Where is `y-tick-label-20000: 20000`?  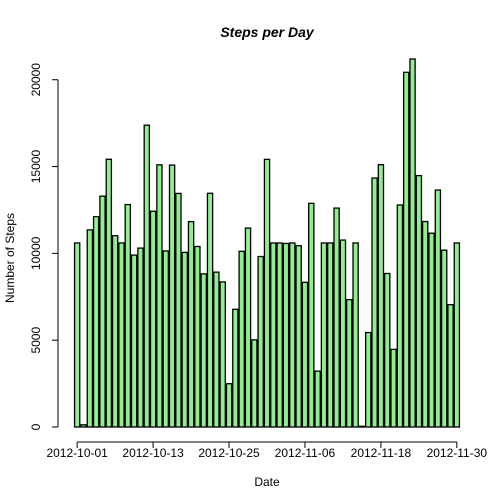 y-tick-label-20000: 20000 is located at coordinates (36, 80).